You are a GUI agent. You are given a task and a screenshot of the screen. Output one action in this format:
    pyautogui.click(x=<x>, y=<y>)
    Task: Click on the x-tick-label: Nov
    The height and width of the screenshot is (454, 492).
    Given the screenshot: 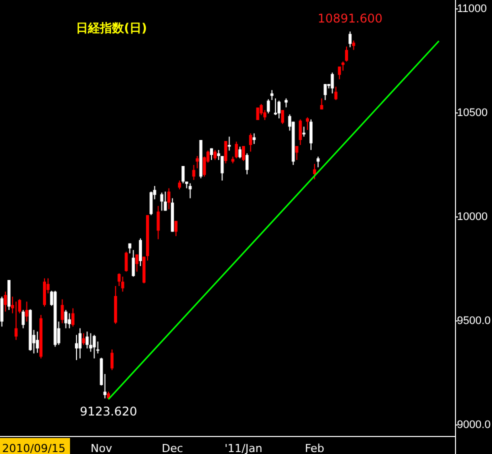 What is the action you would take?
    pyautogui.click(x=101, y=448)
    